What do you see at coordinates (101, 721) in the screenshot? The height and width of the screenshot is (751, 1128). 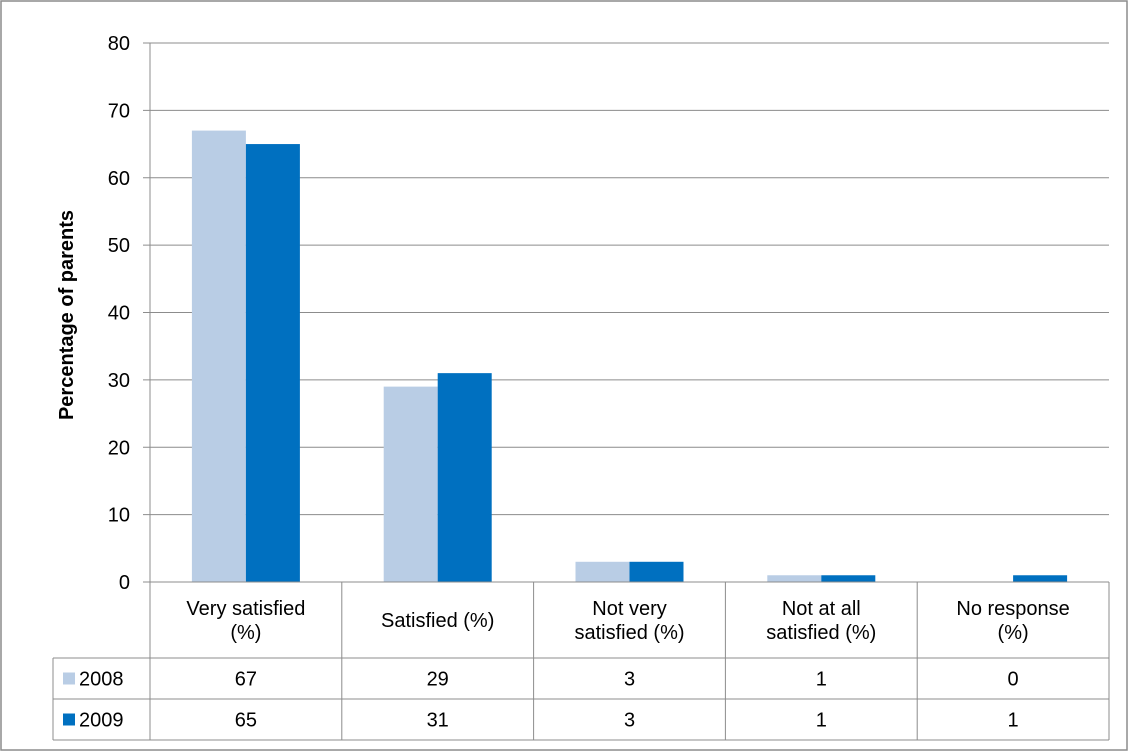 I see `legend-label: 2009` at bounding box center [101, 721].